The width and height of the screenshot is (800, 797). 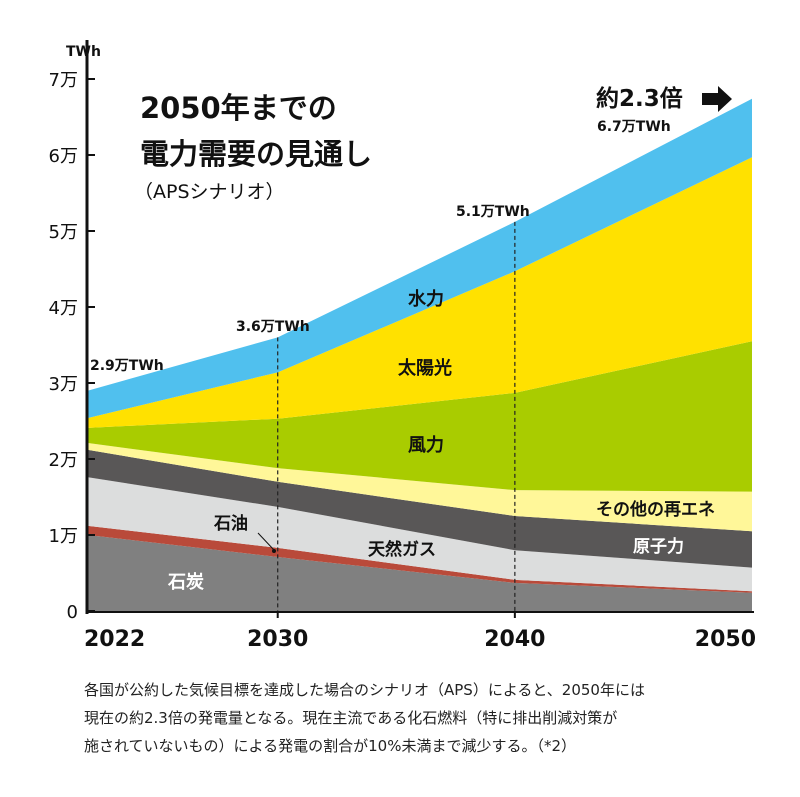 I want to click on growth-label: 約2.3倍, so click(x=639, y=98).